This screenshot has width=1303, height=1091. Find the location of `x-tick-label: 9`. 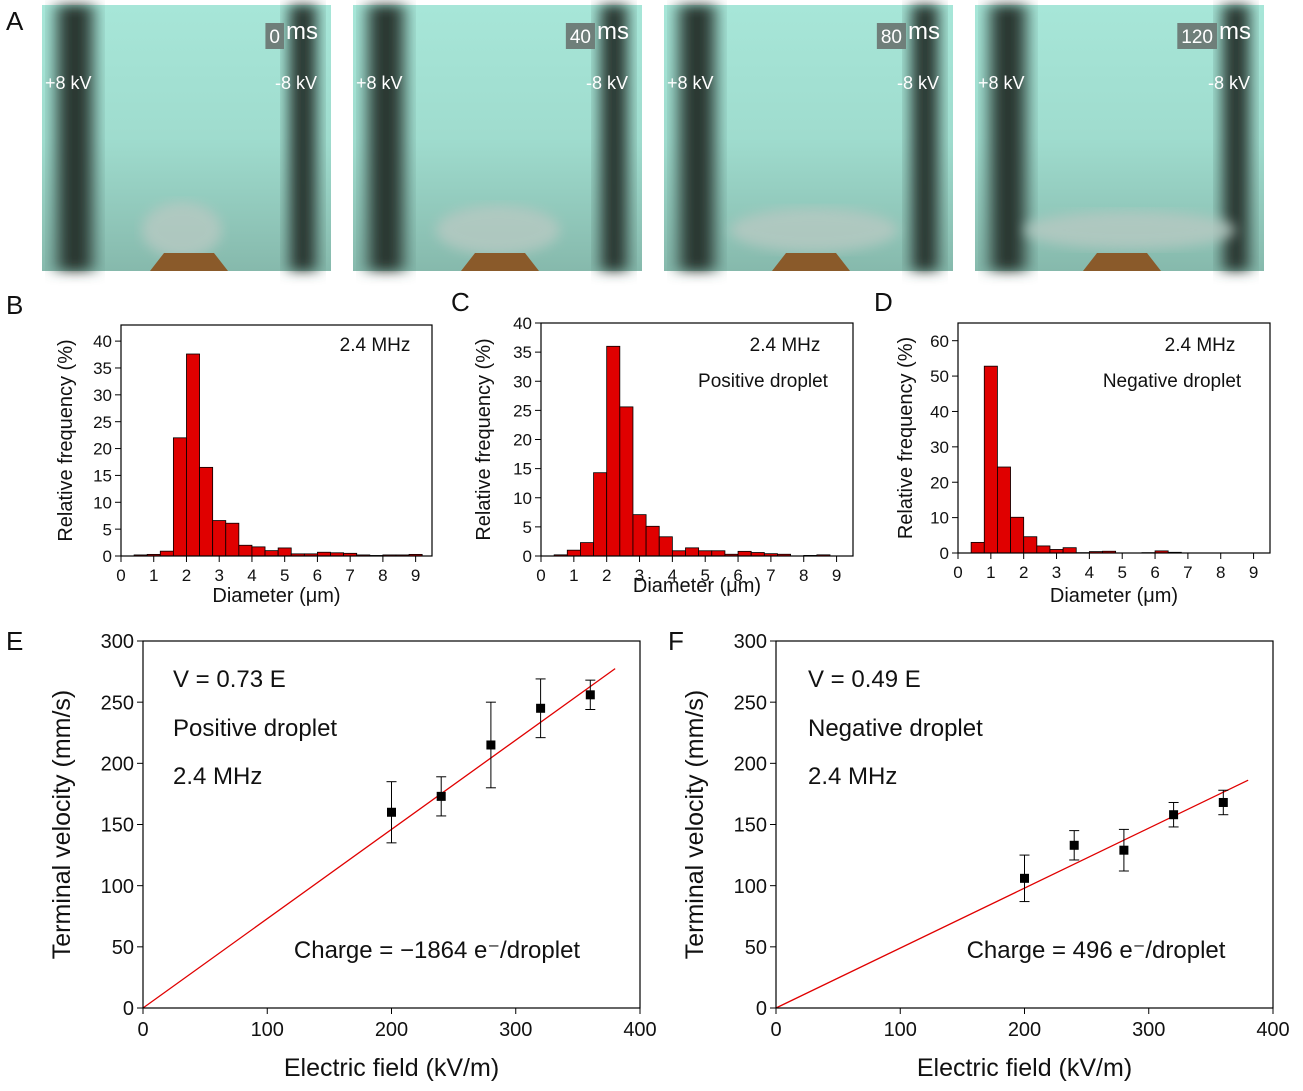

x-tick-label: 9 is located at coordinates (415, 575).